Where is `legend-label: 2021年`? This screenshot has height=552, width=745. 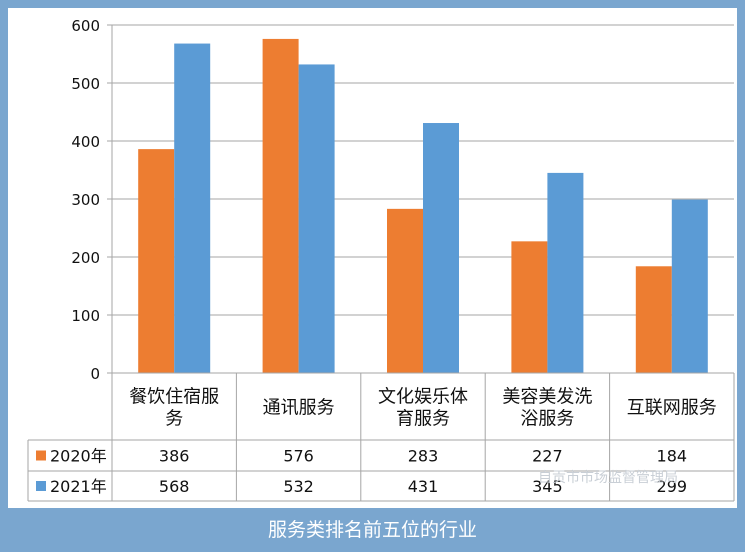
legend-label: 2021年 is located at coordinates (78, 486).